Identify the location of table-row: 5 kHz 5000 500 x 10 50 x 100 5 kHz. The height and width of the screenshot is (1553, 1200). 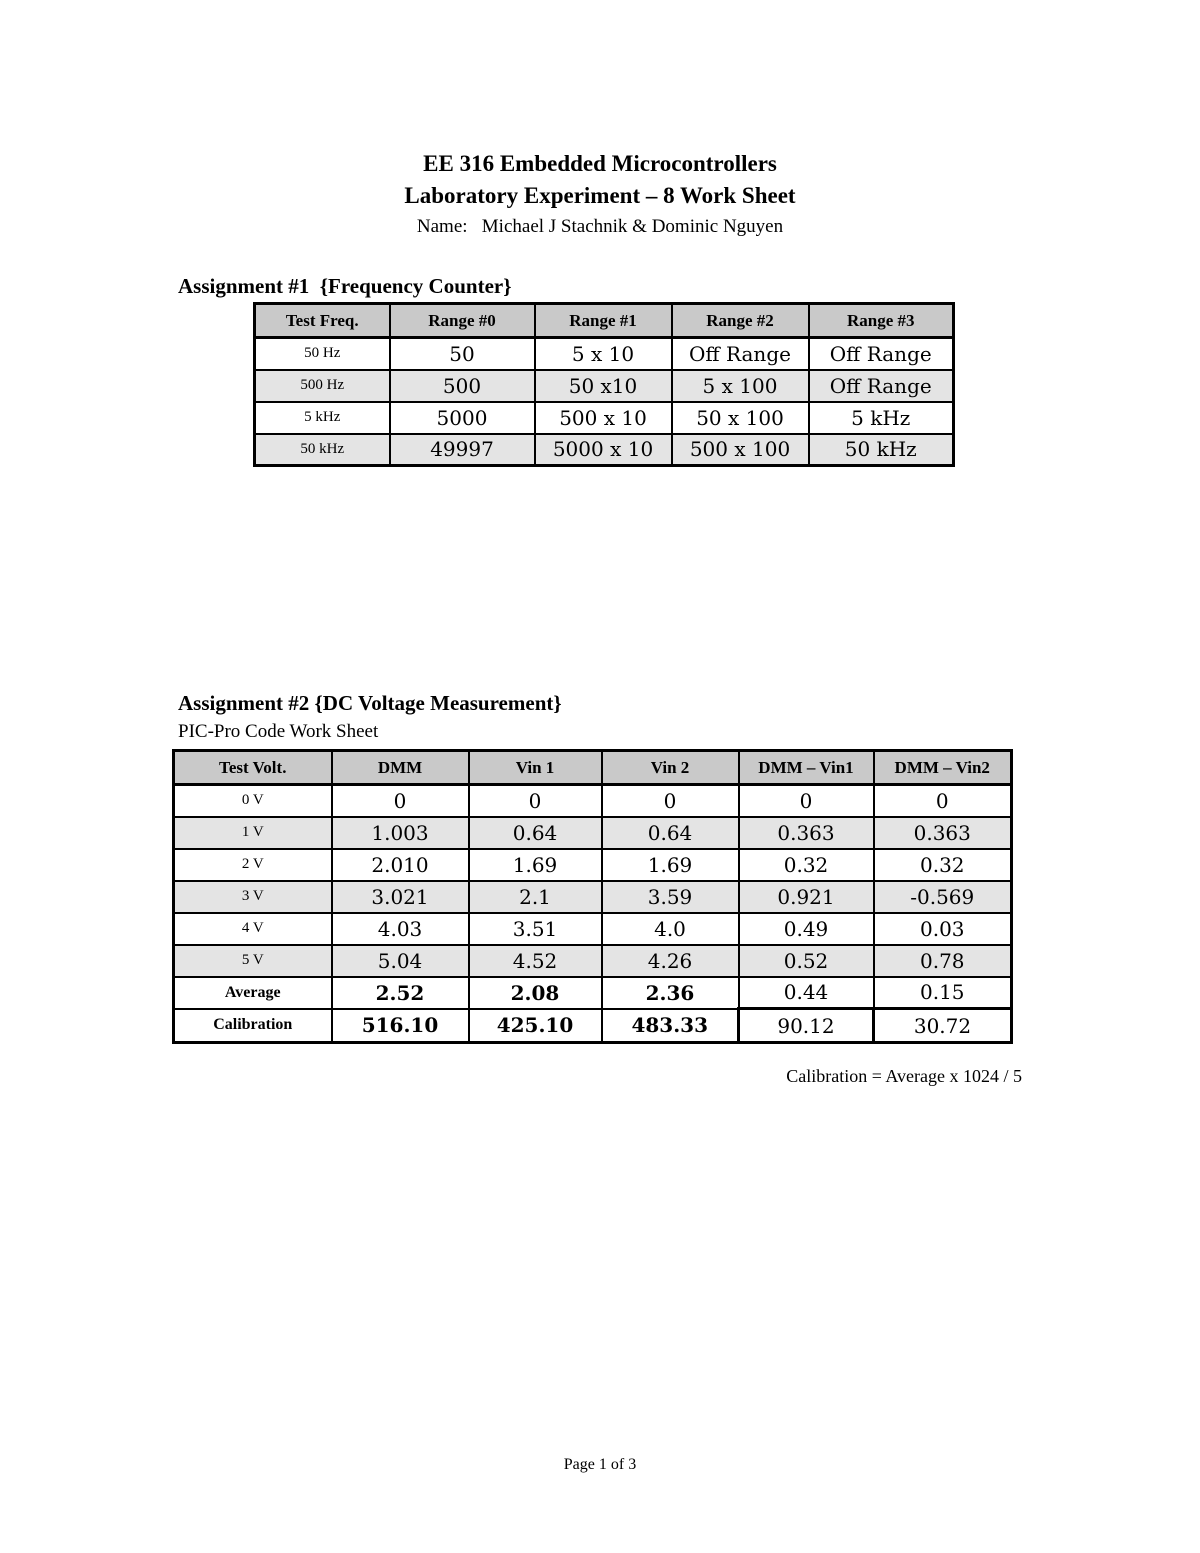
(604, 417).